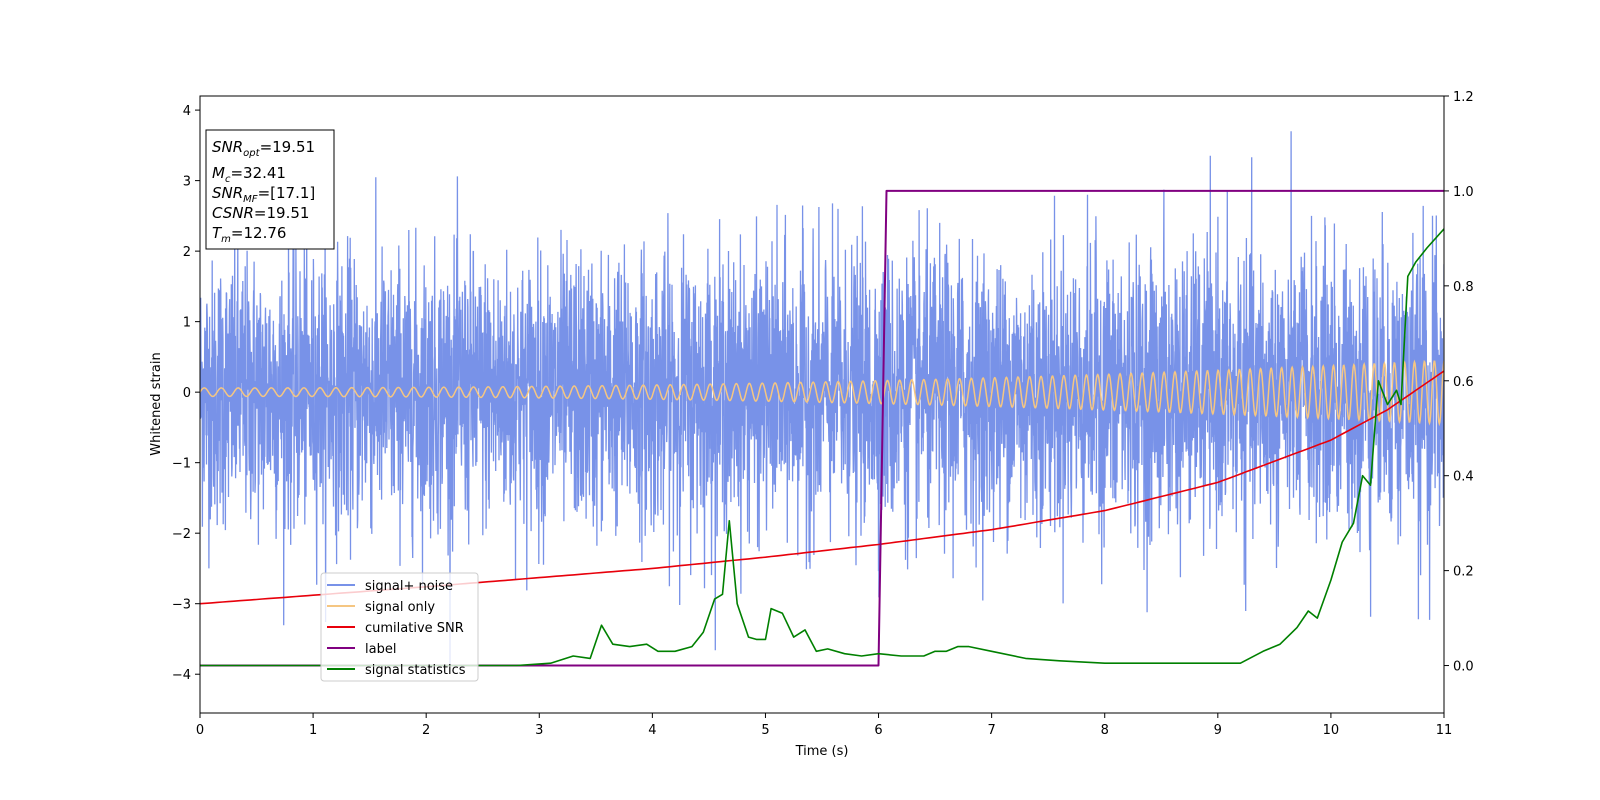 This screenshot has width=1600, height=800. I want to click on y-right-tick-label: 0.2, so click(1463, 572).